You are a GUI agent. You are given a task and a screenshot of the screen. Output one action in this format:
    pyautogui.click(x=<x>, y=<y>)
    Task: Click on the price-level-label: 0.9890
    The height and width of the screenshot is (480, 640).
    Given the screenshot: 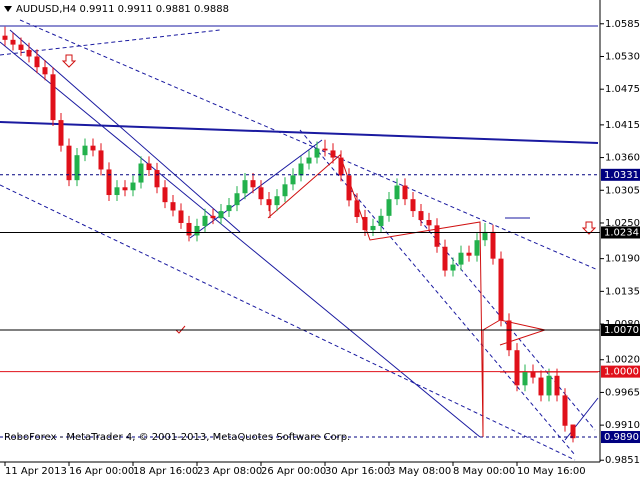 What is the action you would take?
    pyautogui.click(x=621, y=437)
    